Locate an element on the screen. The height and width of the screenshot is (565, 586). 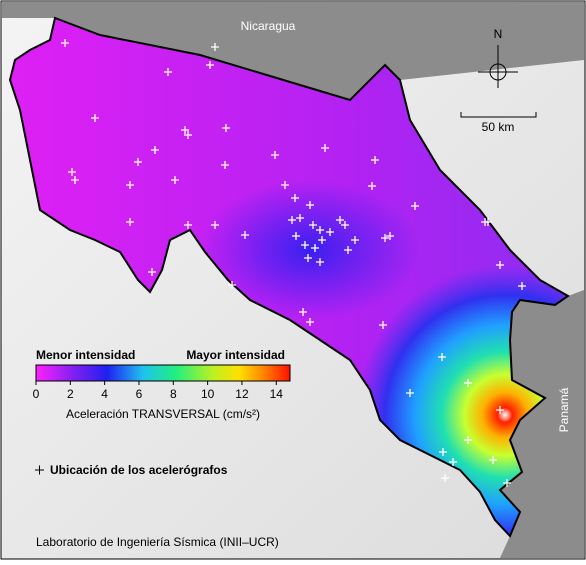
colorbar-tick-label: 4 is located at coordinates (104, 394).